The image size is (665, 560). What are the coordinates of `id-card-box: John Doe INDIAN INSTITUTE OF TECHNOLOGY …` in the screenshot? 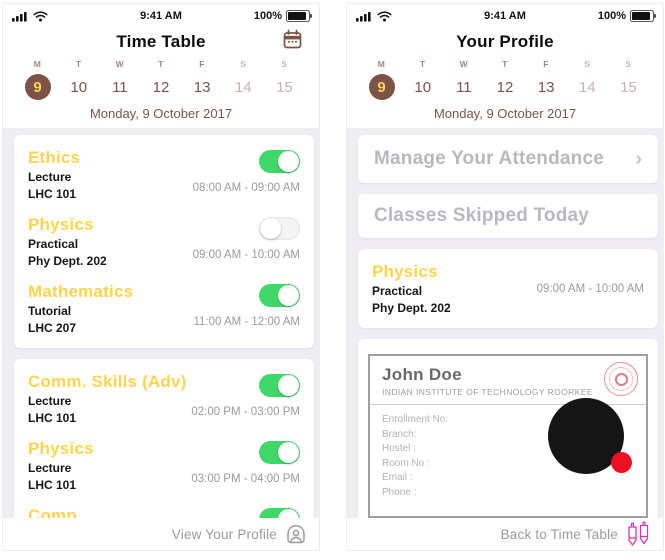 It's located at (508, 436).